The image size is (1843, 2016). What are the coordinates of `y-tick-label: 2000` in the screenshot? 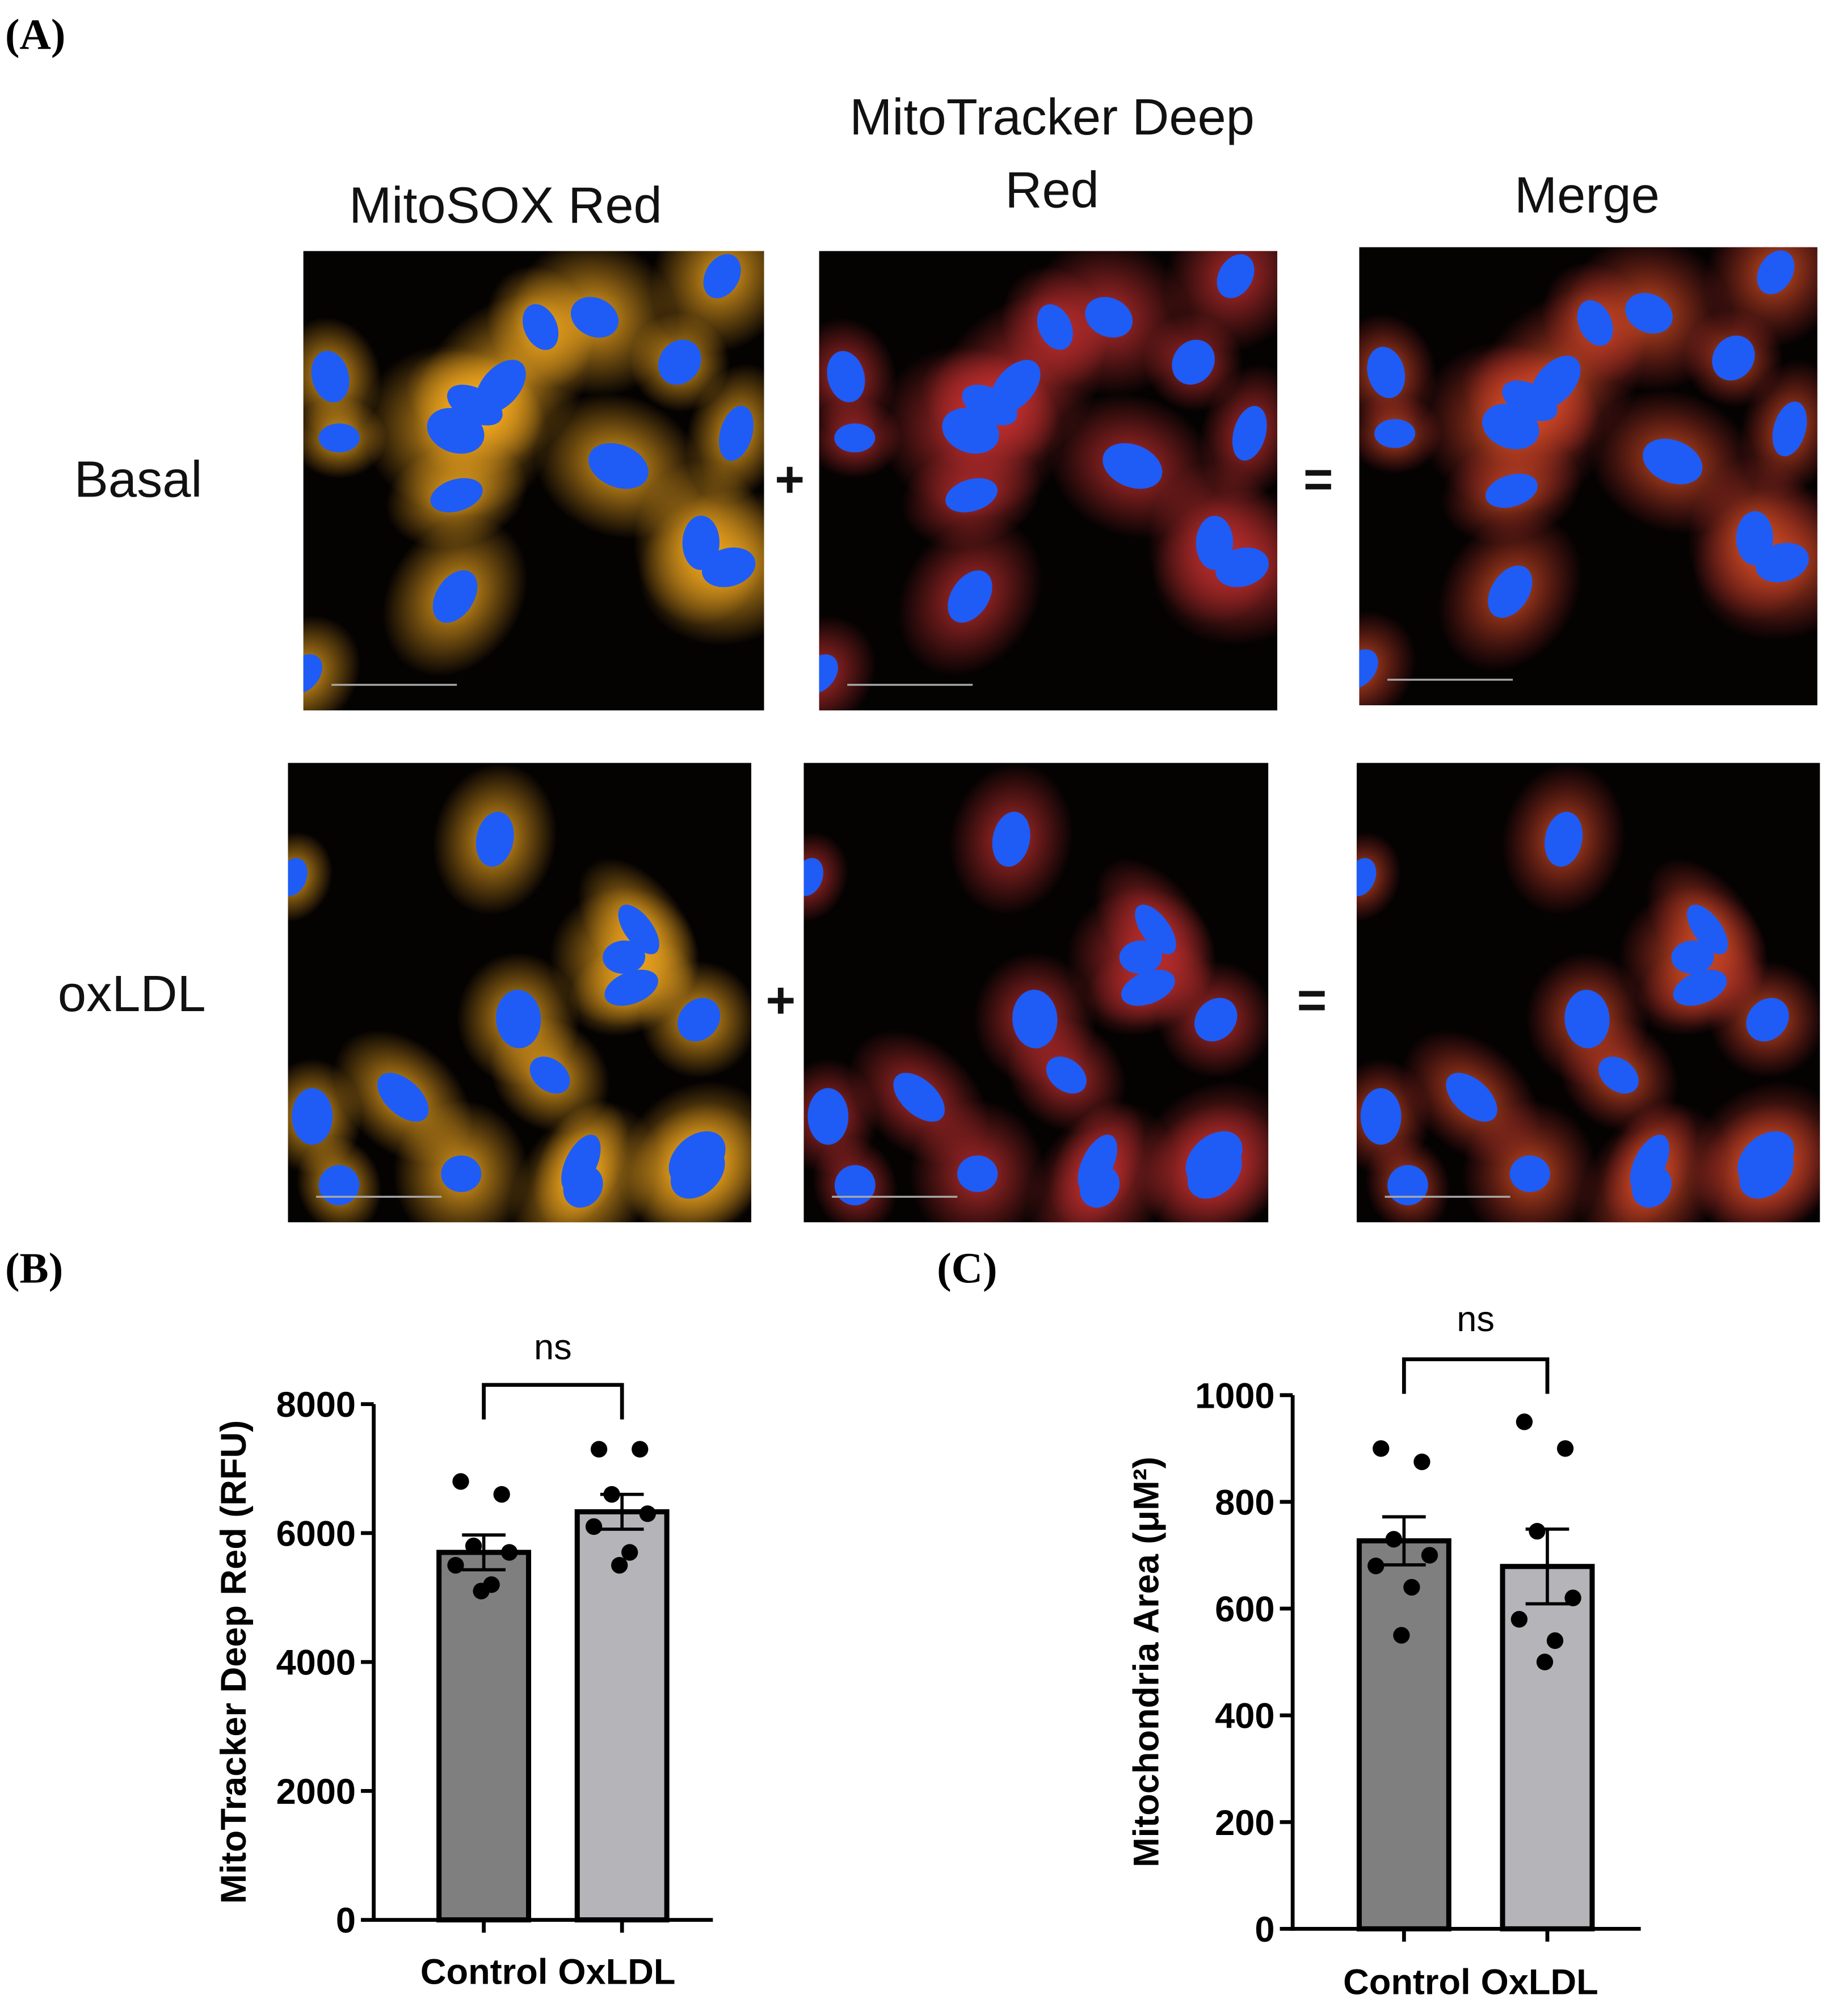 It's located at (316, 1792).